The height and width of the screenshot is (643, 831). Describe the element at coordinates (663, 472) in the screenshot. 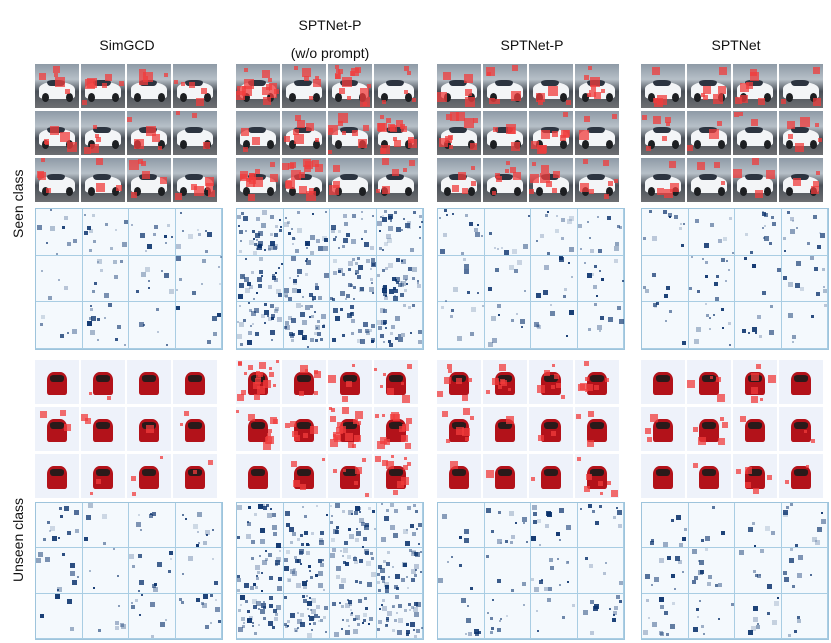

I see `red-car-window-shape` at that location.